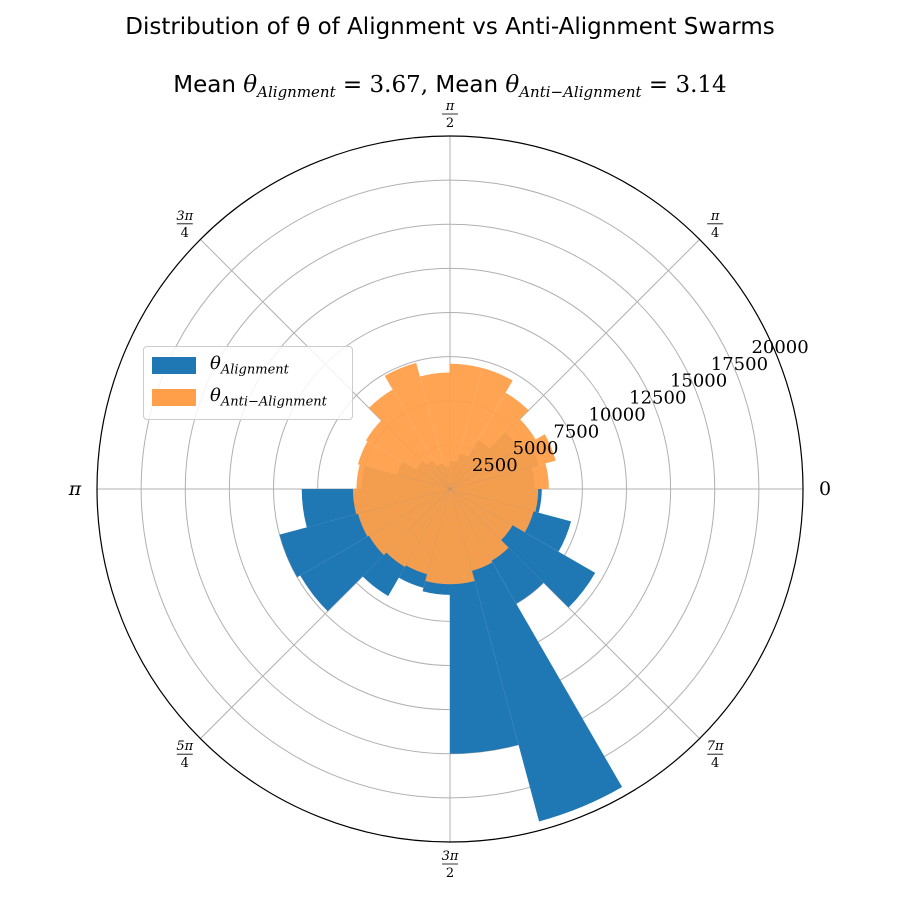 This screenshot has height=900, width=900. I want to click on angle-tick-label-5: 5π4, so click(184, 755).